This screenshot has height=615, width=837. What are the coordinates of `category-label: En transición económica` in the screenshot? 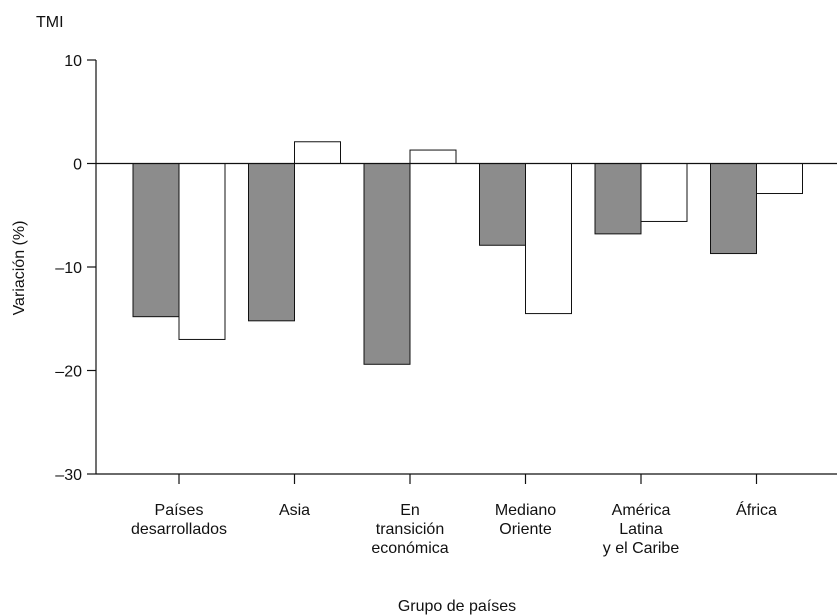 It's located at (409, 529).